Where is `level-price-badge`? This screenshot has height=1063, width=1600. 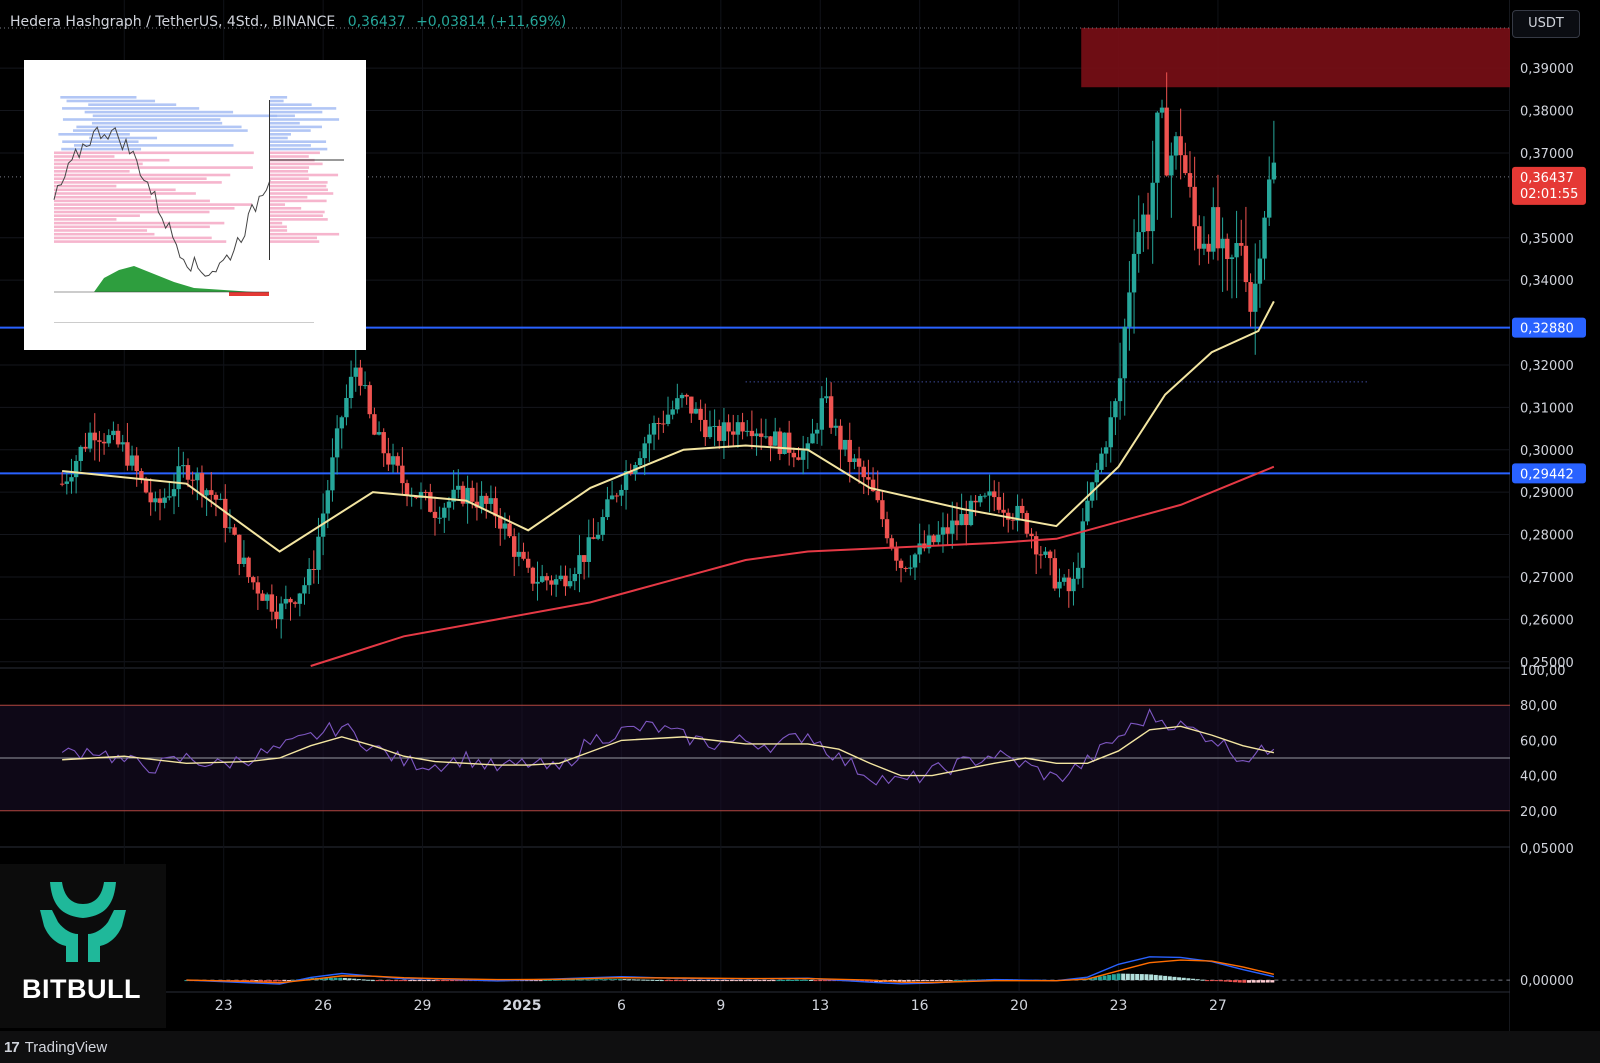 level-price-badge is located at coordinates (1549, 327).